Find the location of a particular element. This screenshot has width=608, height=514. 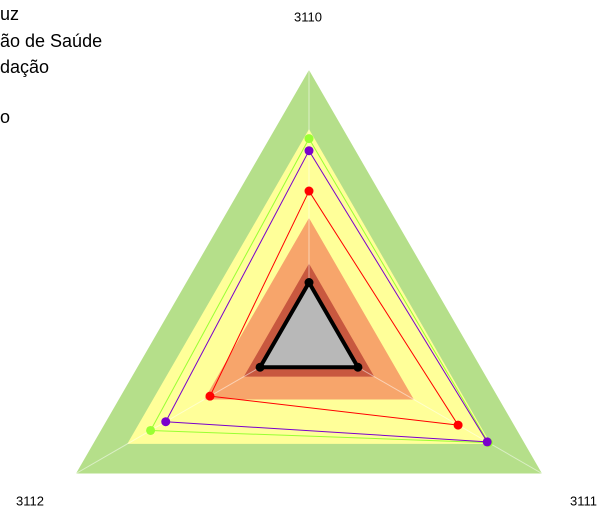

axis-label: 3111 is located at coordinates (583, 500).